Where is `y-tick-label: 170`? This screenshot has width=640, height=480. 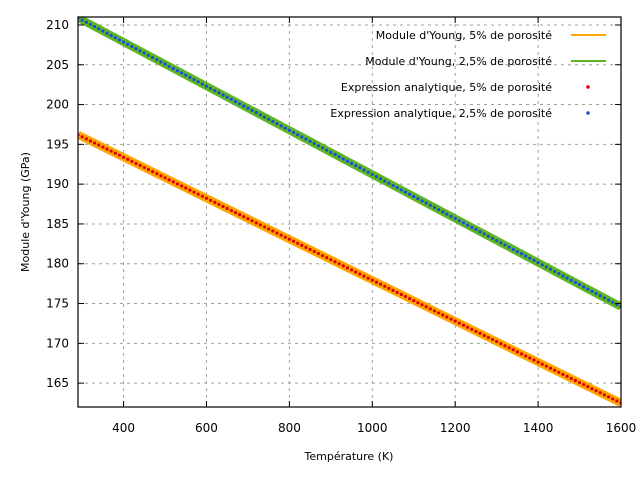 y-tick-label: 170 is located at coordinates (57, 343).